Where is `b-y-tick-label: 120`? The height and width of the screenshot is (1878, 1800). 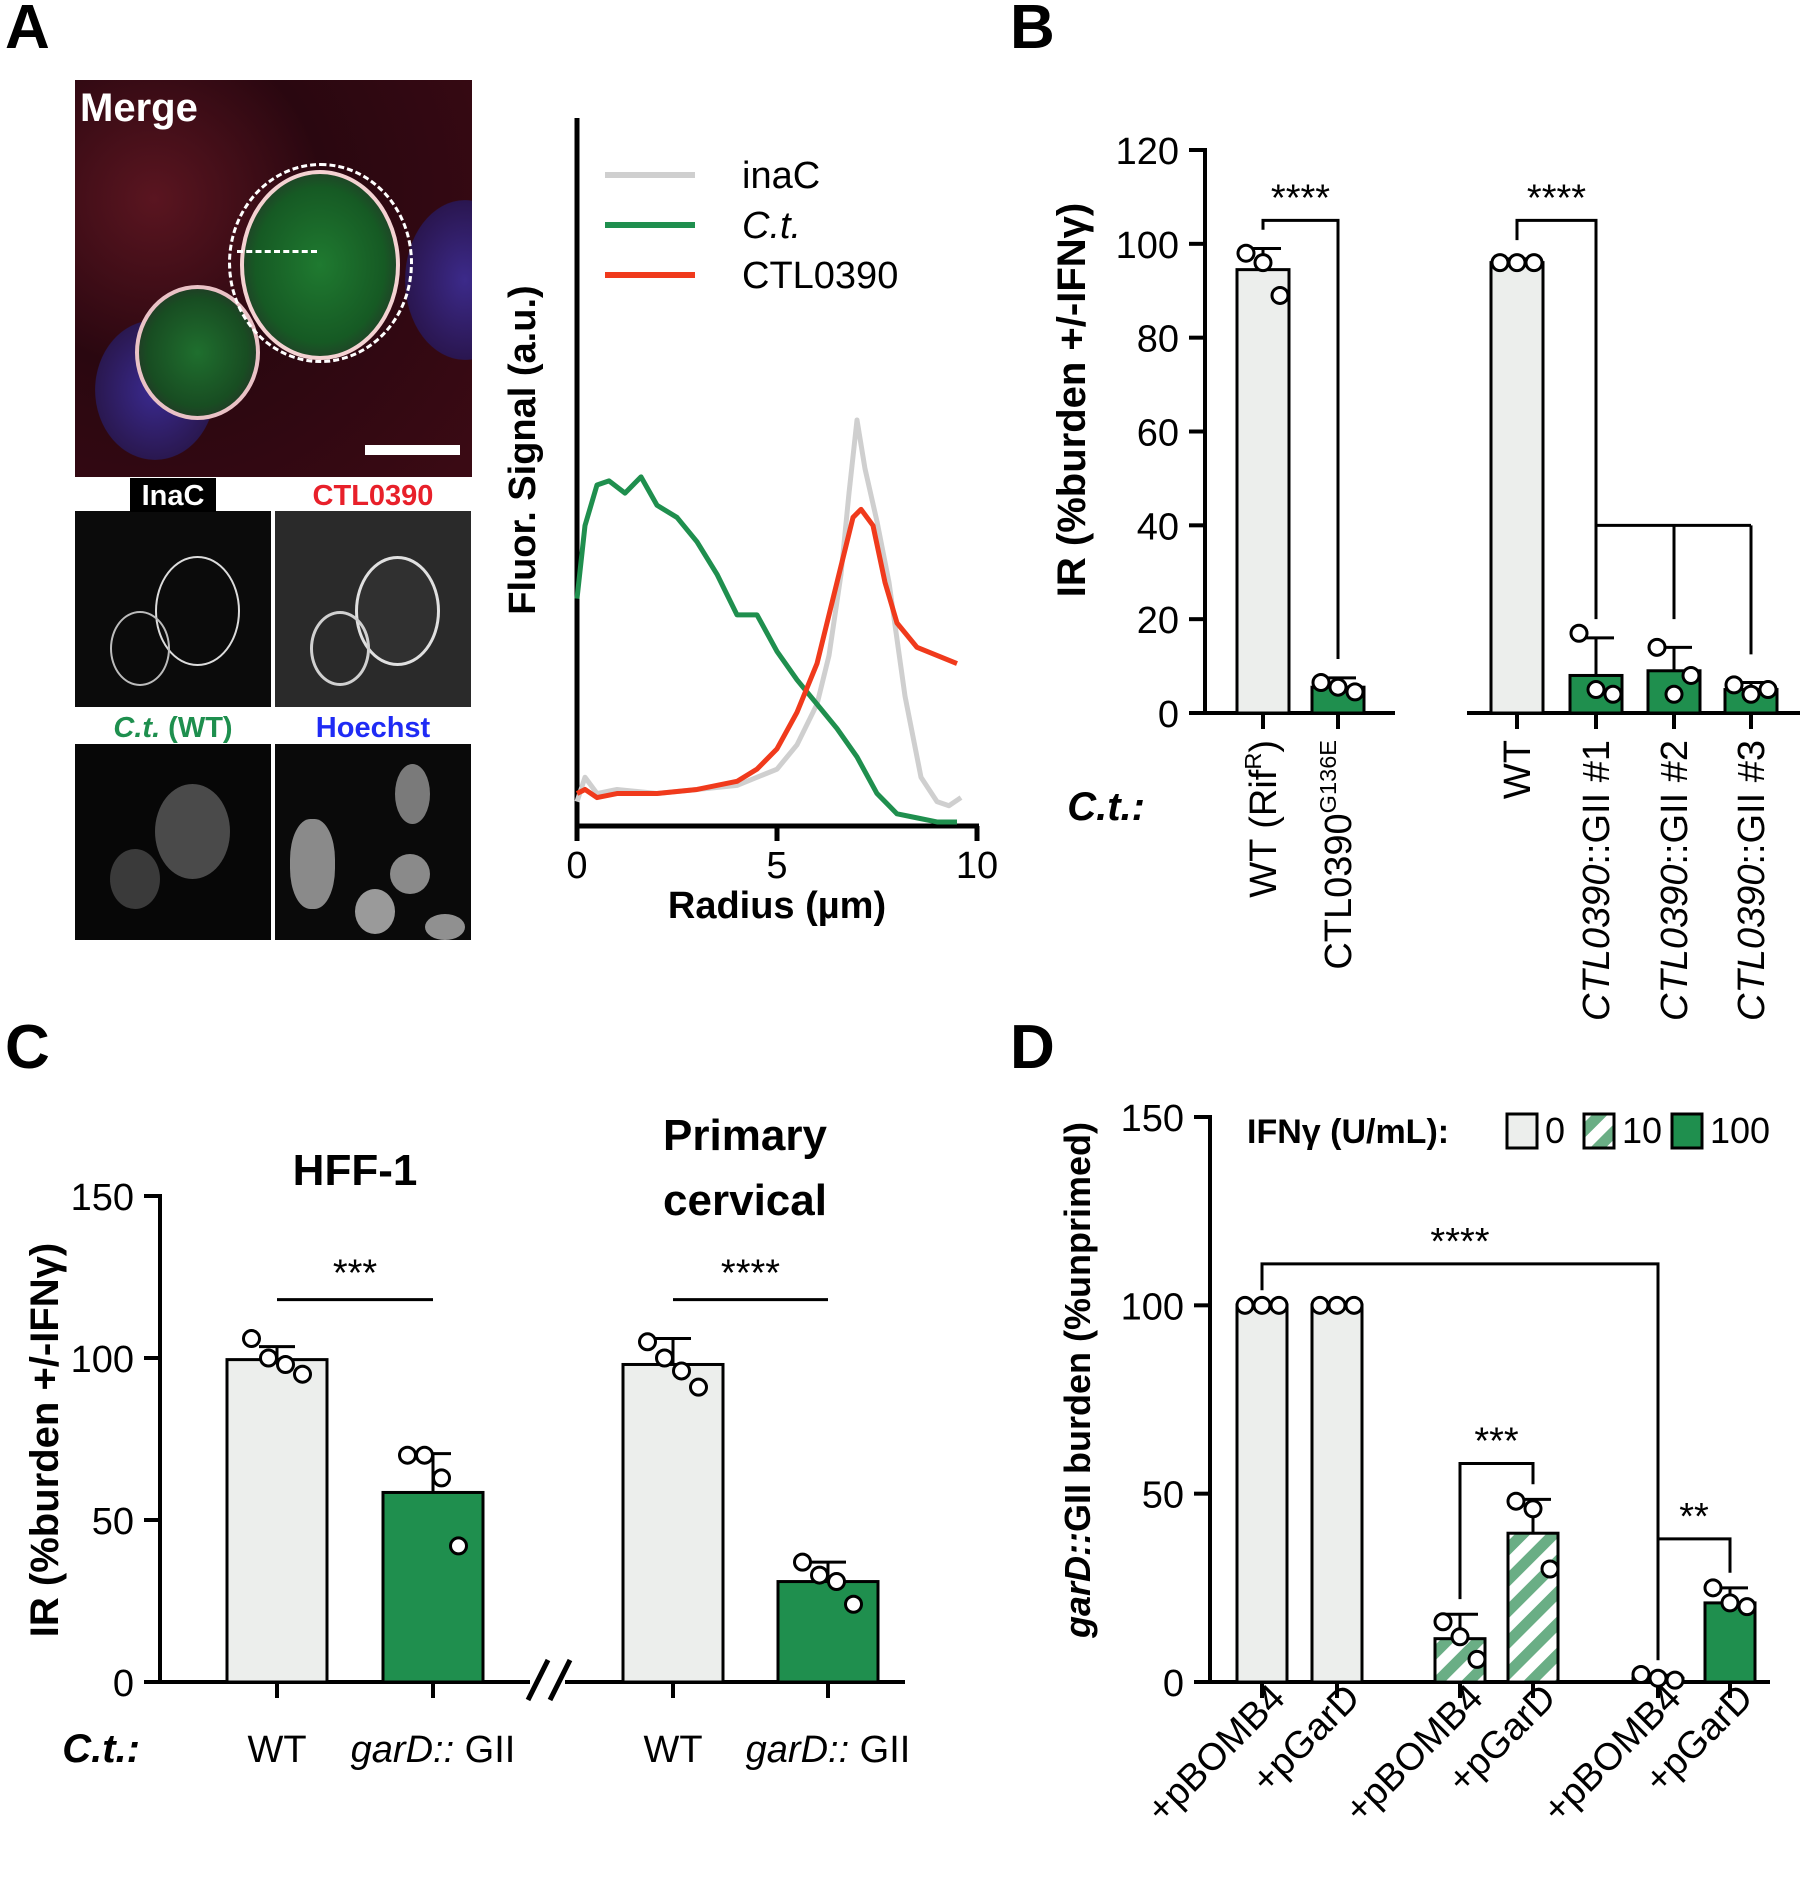
b-y-tick-label: 120 is located at coordinates (1147, 152).